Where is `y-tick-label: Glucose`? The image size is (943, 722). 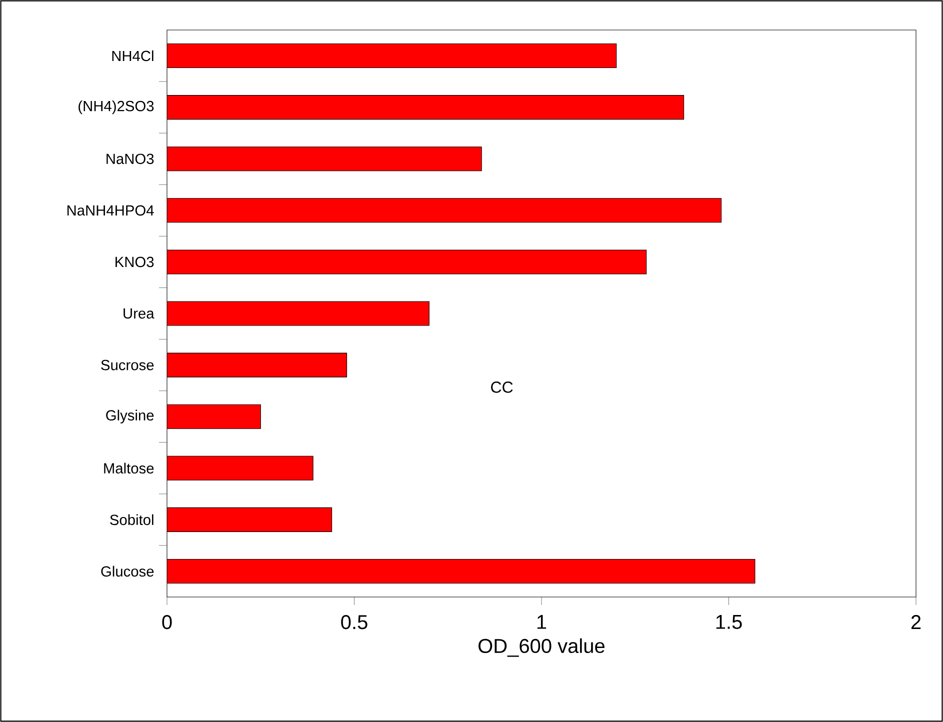 y-tick-label: Glucose is located at coordinates (127, 571).